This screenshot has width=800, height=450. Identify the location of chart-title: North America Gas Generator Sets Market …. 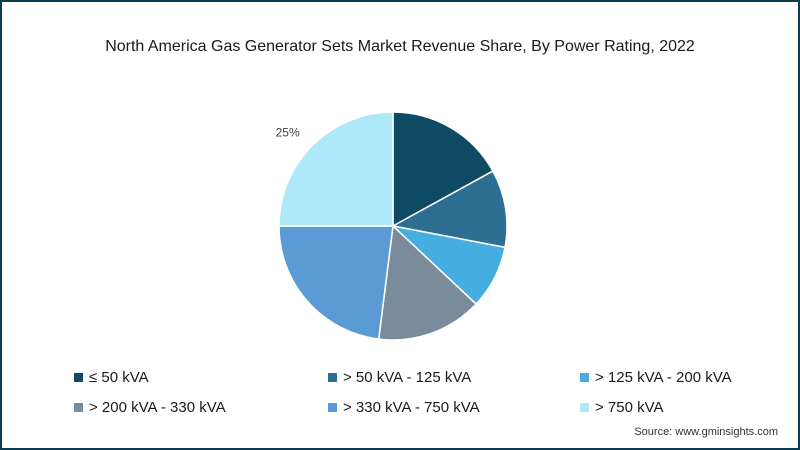
(400, 46).